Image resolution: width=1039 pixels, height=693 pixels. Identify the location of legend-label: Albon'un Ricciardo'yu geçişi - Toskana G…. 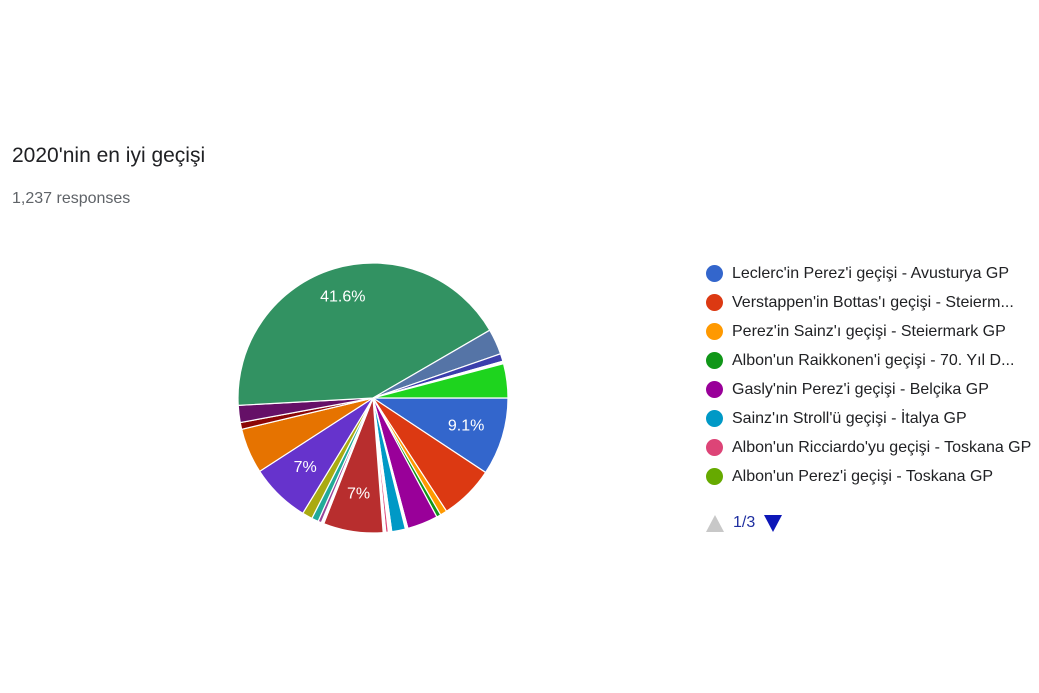
(882, 447).